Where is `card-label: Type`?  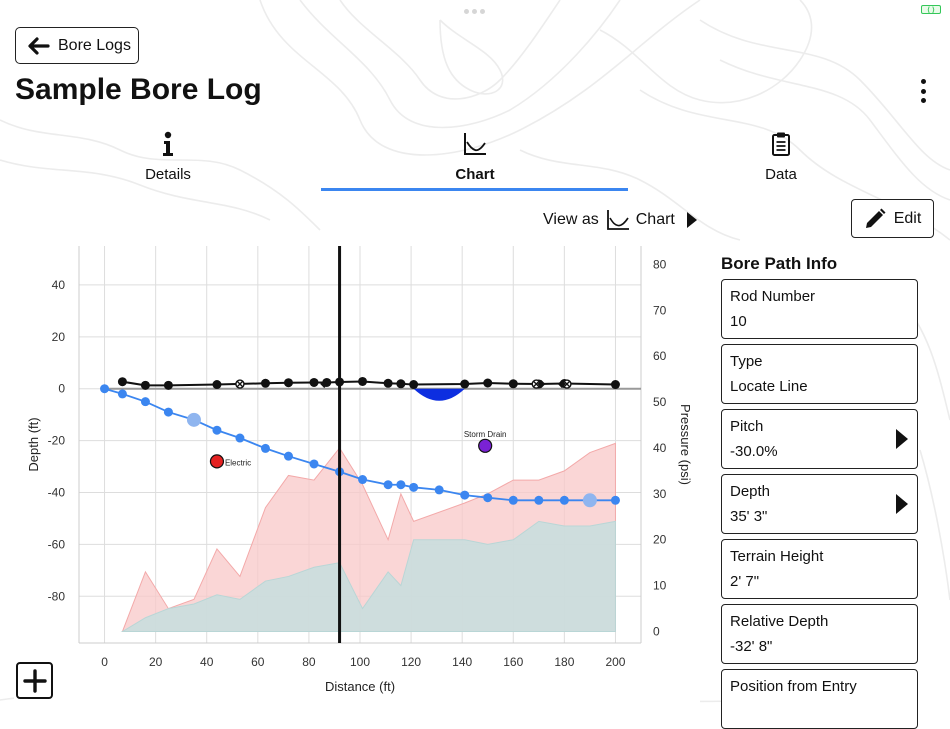 card-label: Type is located at coordinates (746, 361).